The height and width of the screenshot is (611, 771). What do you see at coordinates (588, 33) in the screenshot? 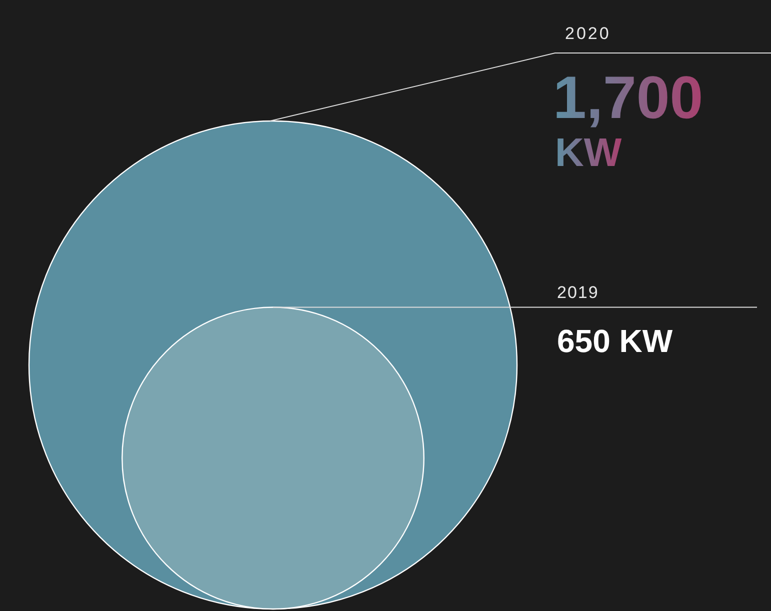
I see `category-label: 2020` at bounding box center [588, 33].